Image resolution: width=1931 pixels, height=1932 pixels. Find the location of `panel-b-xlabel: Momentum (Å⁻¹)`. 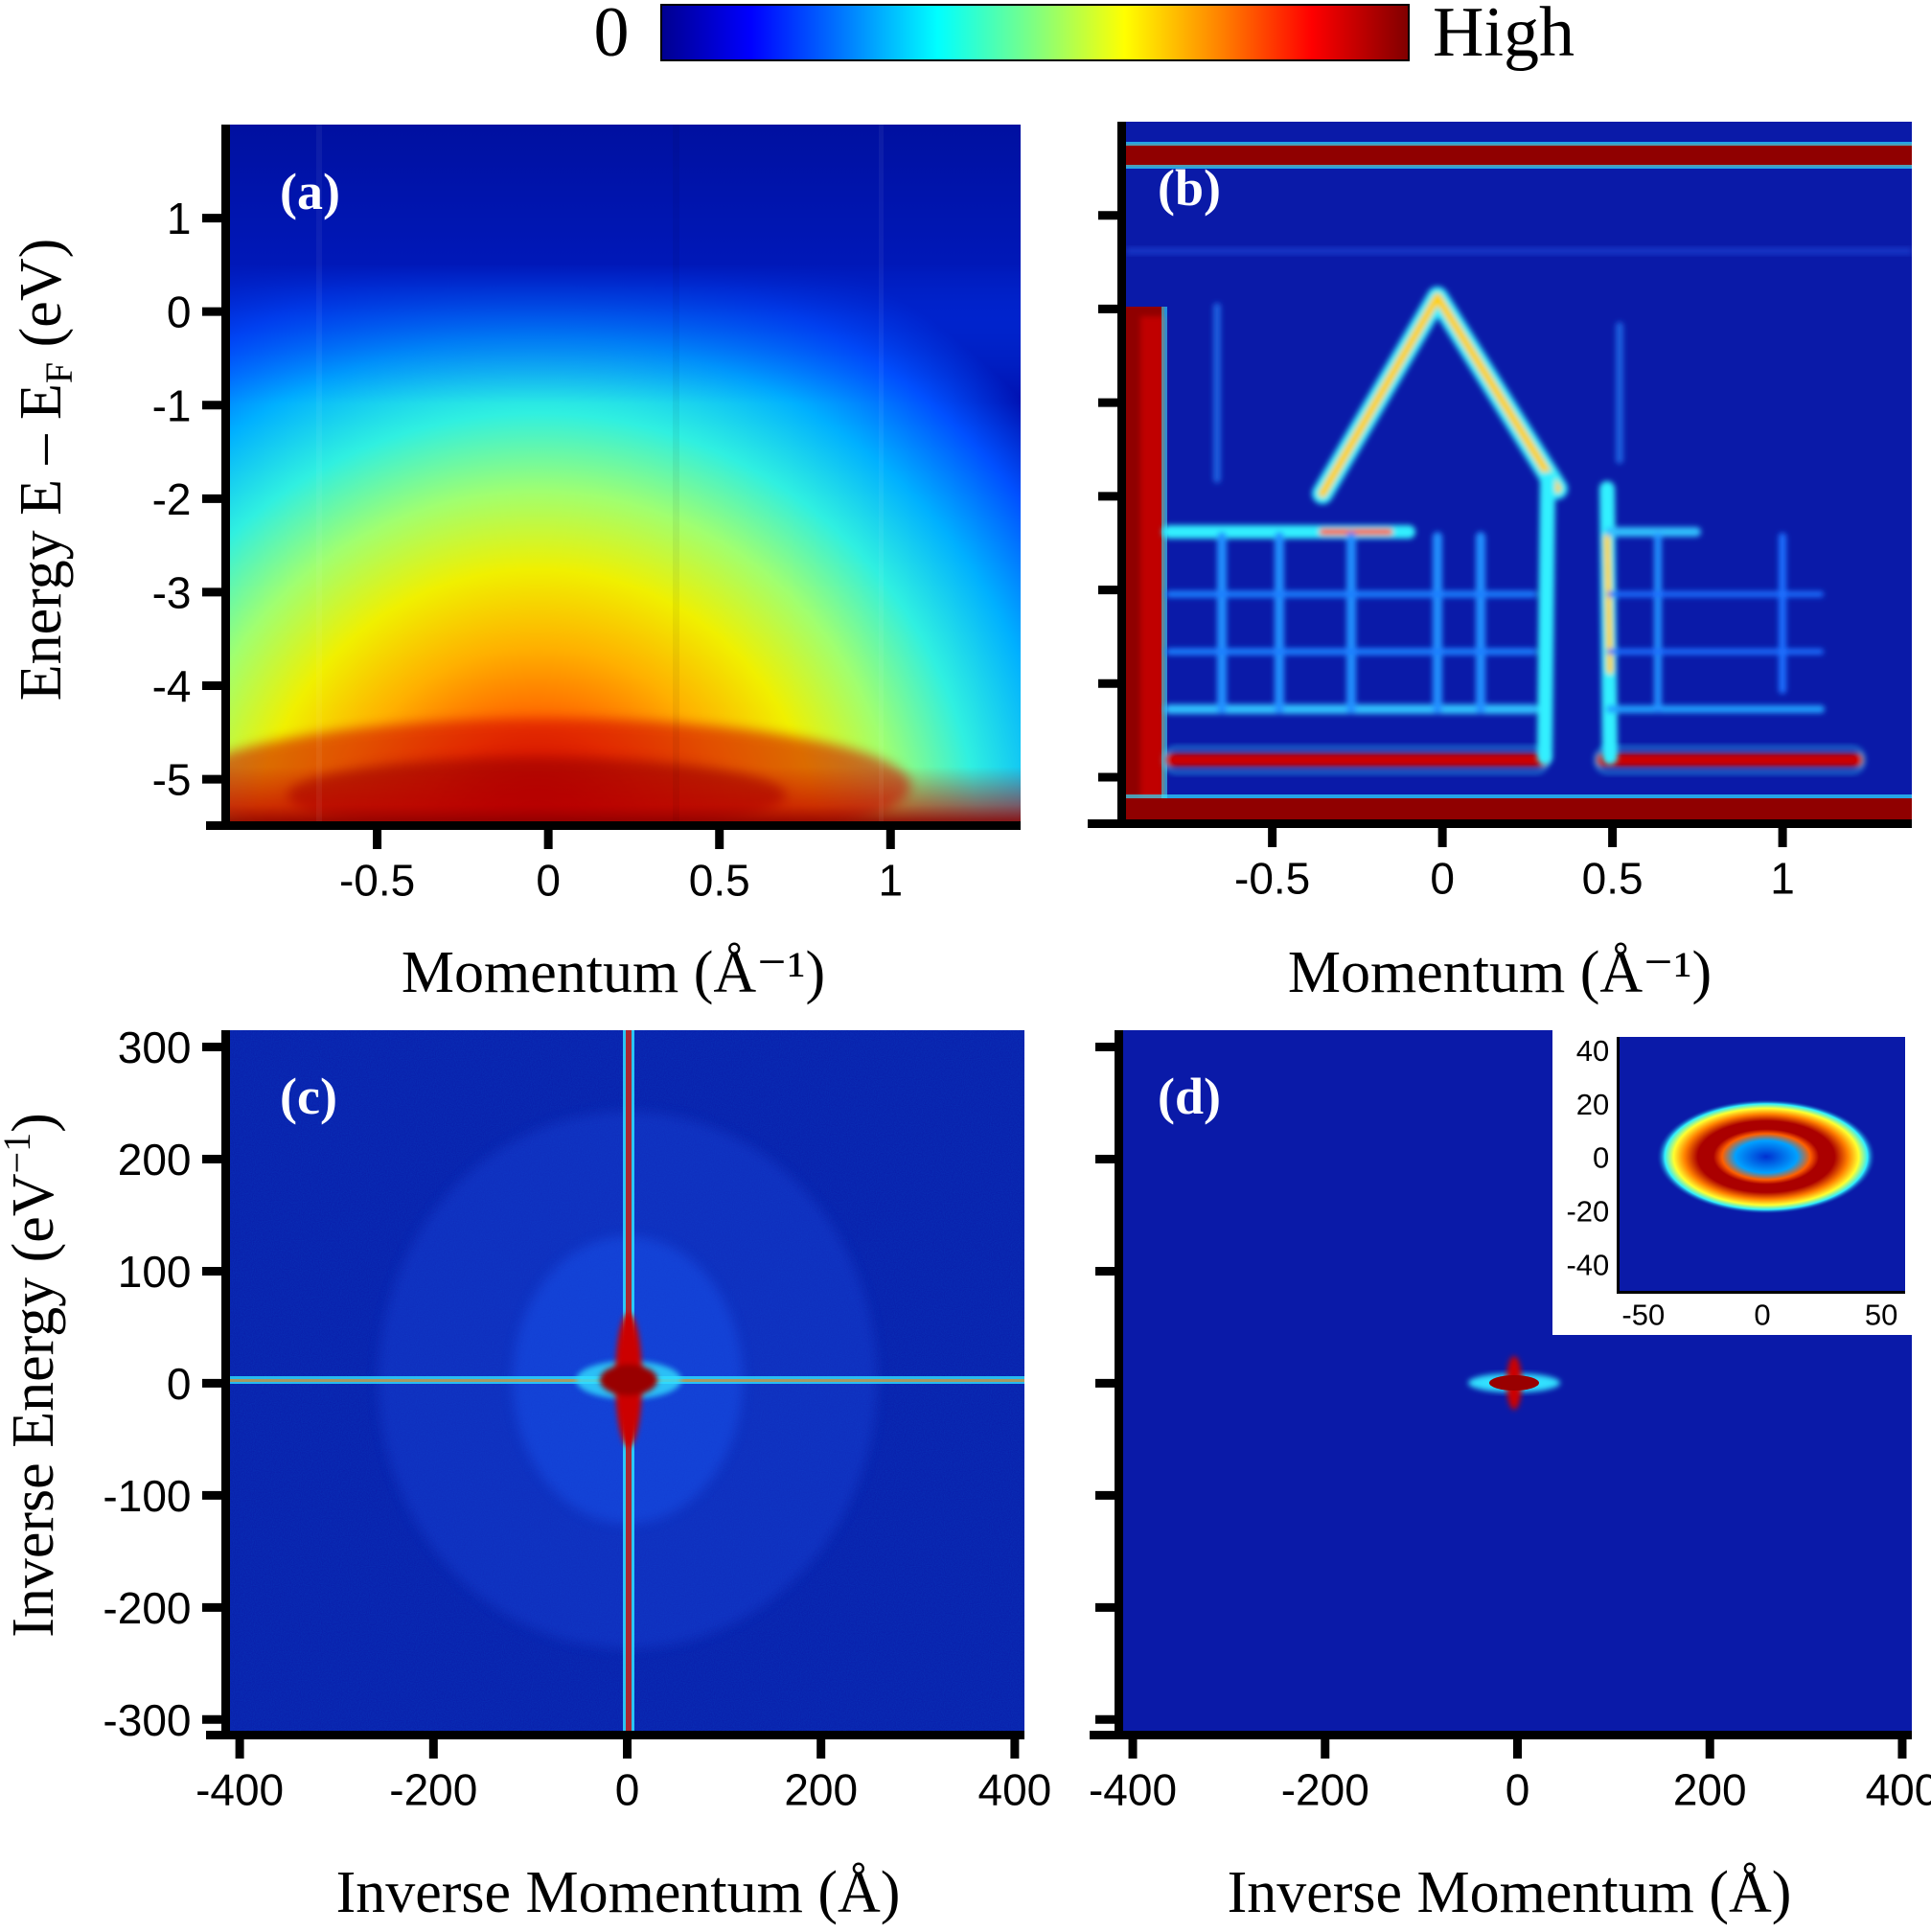

panel-b-xlabel: Momentum (Å⁻¹) is located at coordinates (1500, 972).